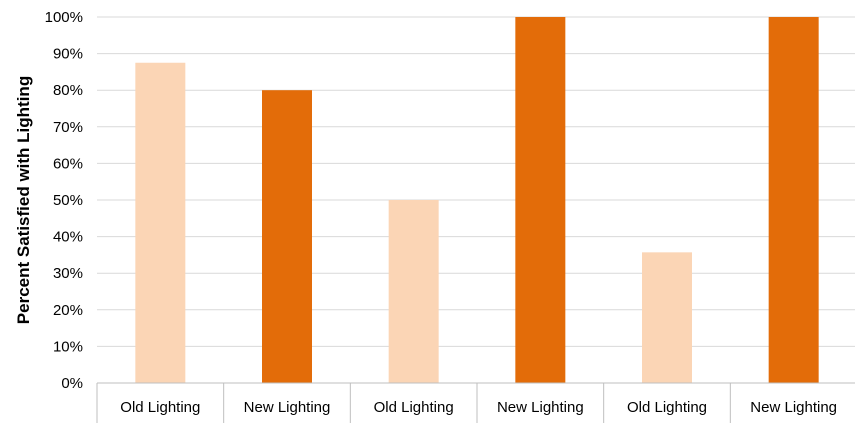 The width and height of the screenshot is (855, 429). I want to click on y-tick-label: 30%, so click(68, 273).